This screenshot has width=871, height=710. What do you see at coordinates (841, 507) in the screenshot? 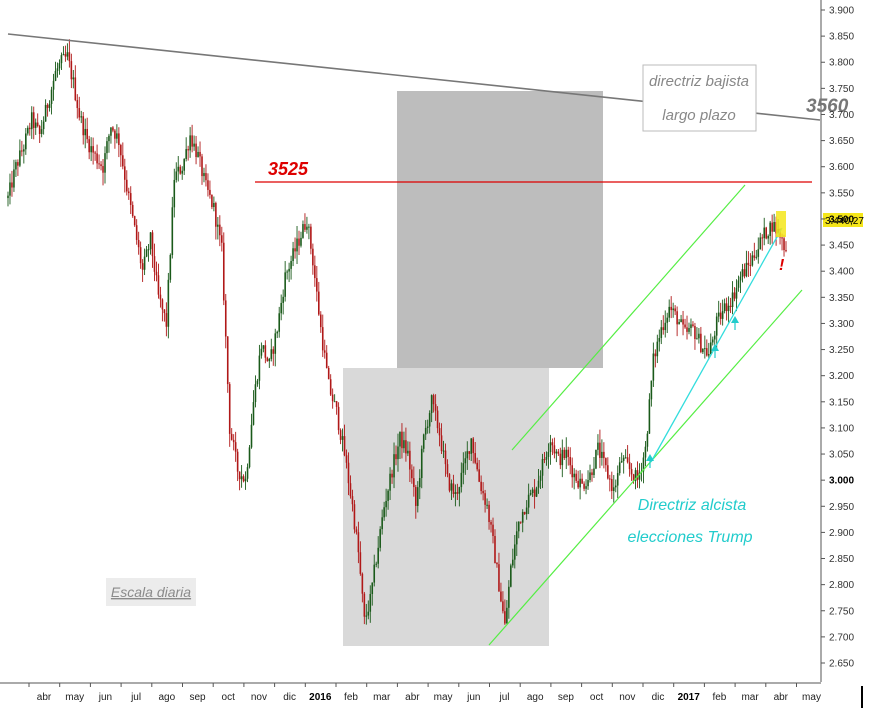
I see `y-tick-label: 2.950` at bounding box center [841, 507].